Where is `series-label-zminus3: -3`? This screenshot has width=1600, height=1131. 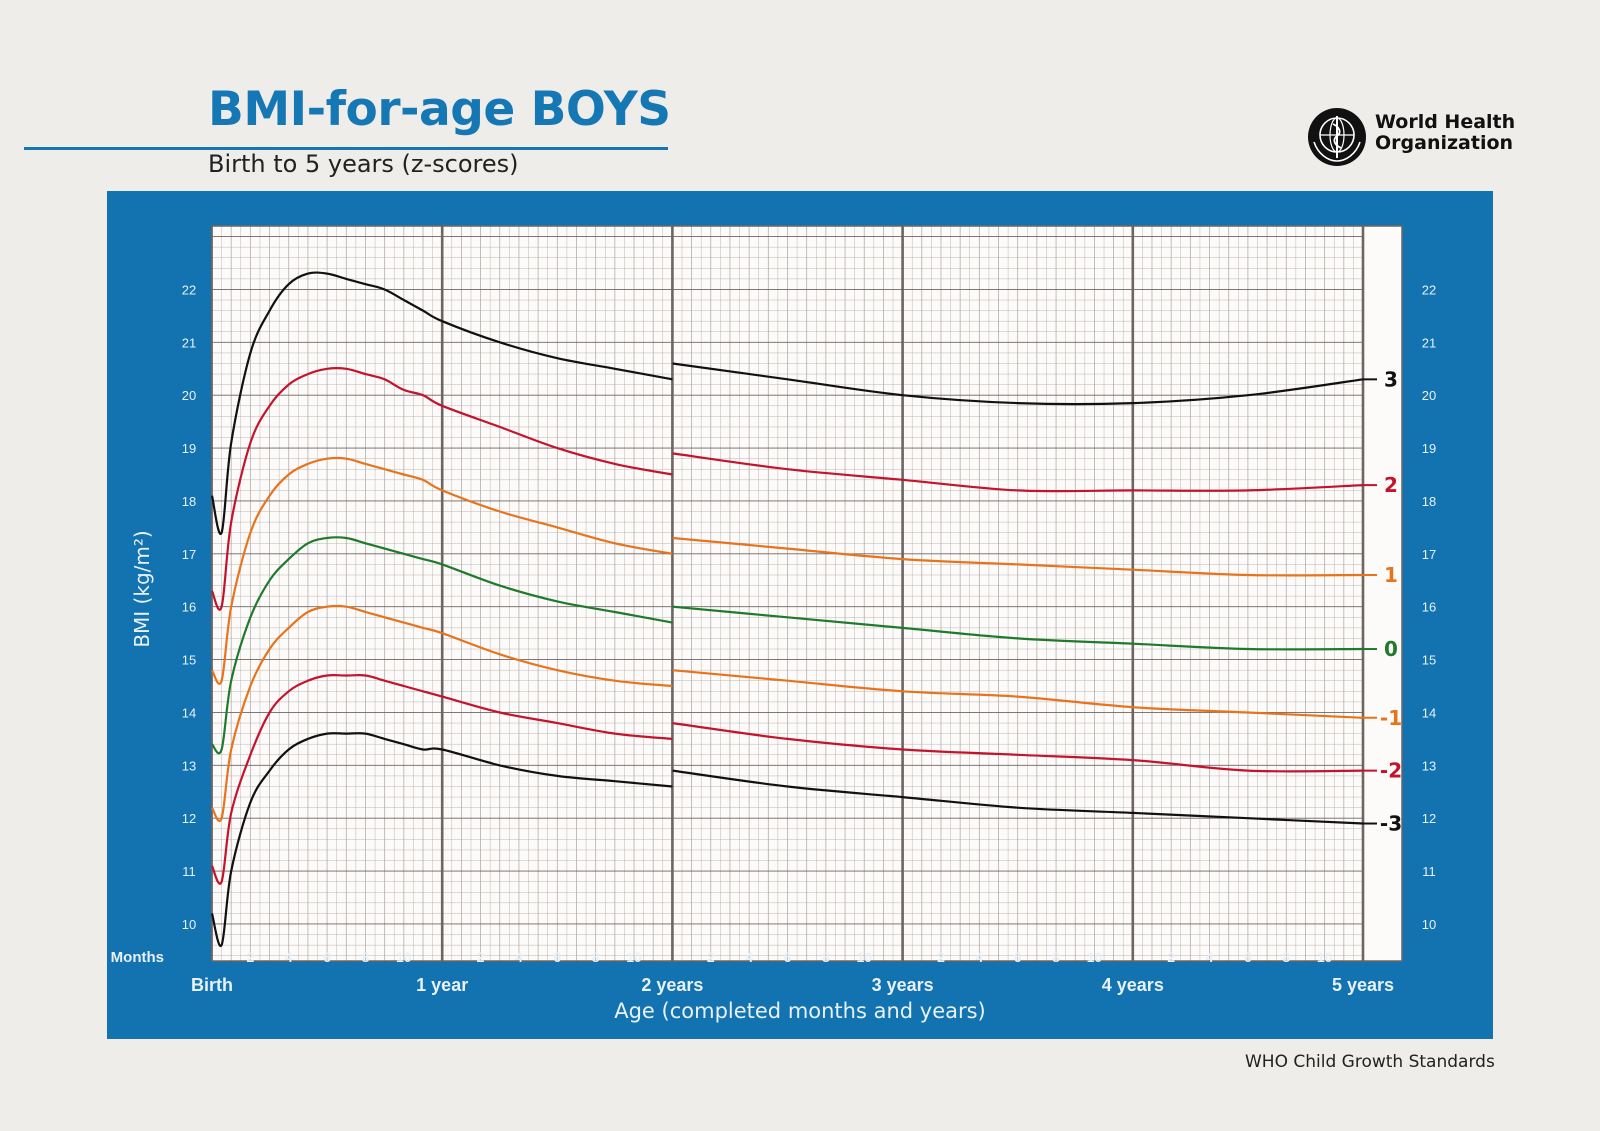
series-label-zminus3: -3 is located at coordinates (1391, 824).